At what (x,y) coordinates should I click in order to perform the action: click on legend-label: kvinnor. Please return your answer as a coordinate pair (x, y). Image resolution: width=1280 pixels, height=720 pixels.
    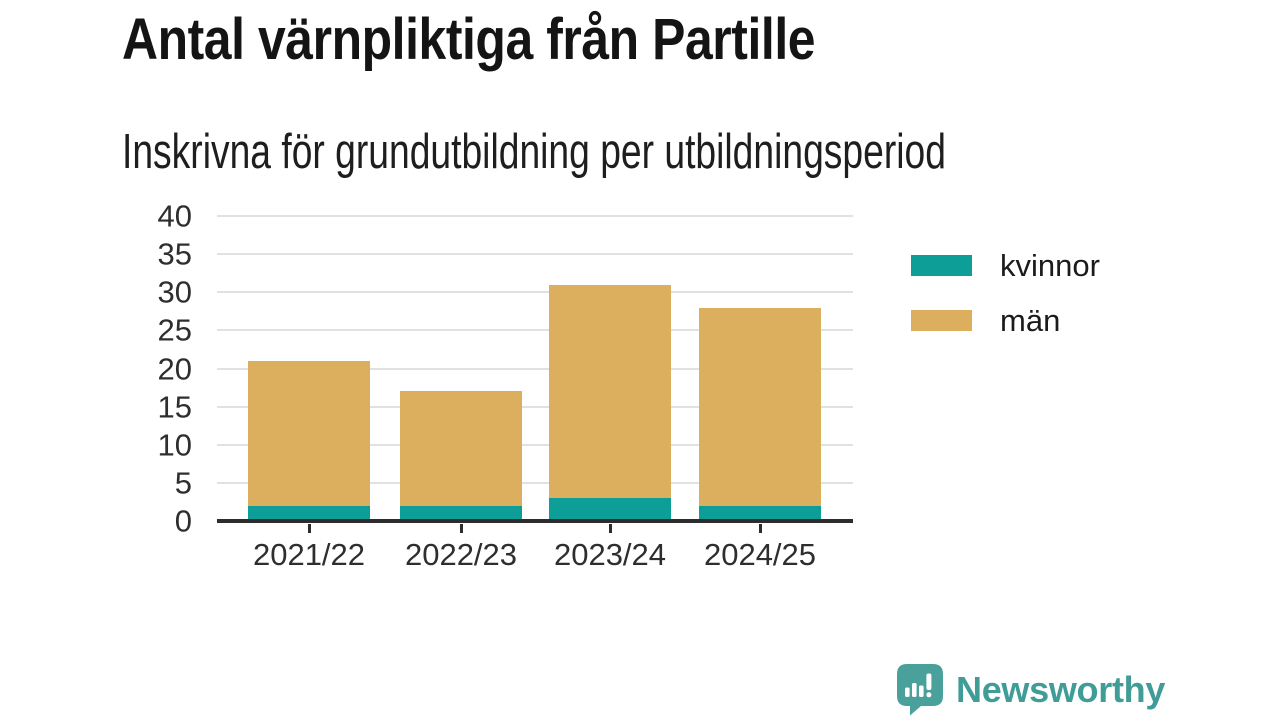
    Looking at the image, I should click on (1050, 265).